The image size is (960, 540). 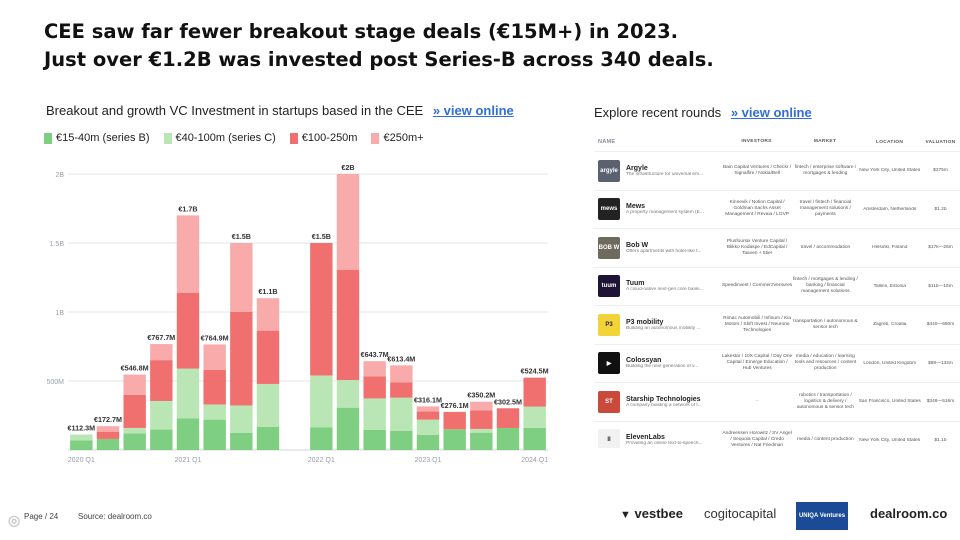 What do you see at coordinates (663, 399) in the screenshot?
I see `company-name: Starship Technologies` at bounding box center [663, 399].